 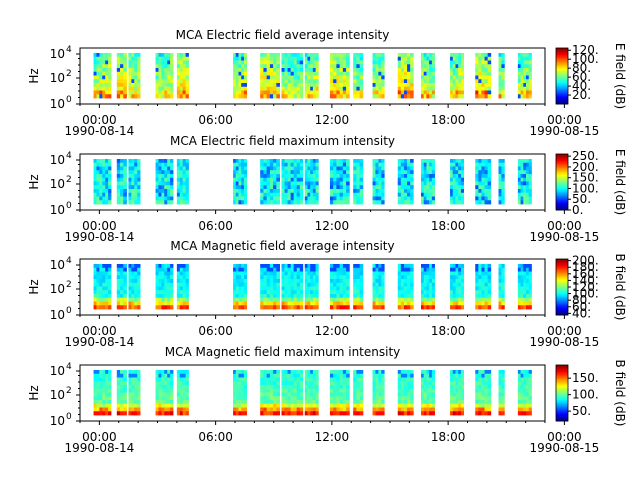 What do you see at coordinates (215, 331) in the screenshot?
I see `x-tick-label: 06:00` at bounding box center [215, 331].